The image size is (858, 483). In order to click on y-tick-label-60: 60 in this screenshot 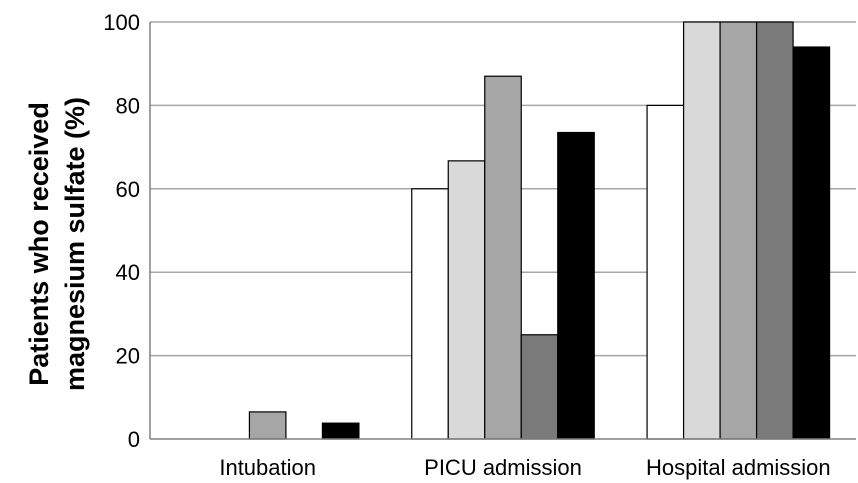, I will do `click(128, 189)`.